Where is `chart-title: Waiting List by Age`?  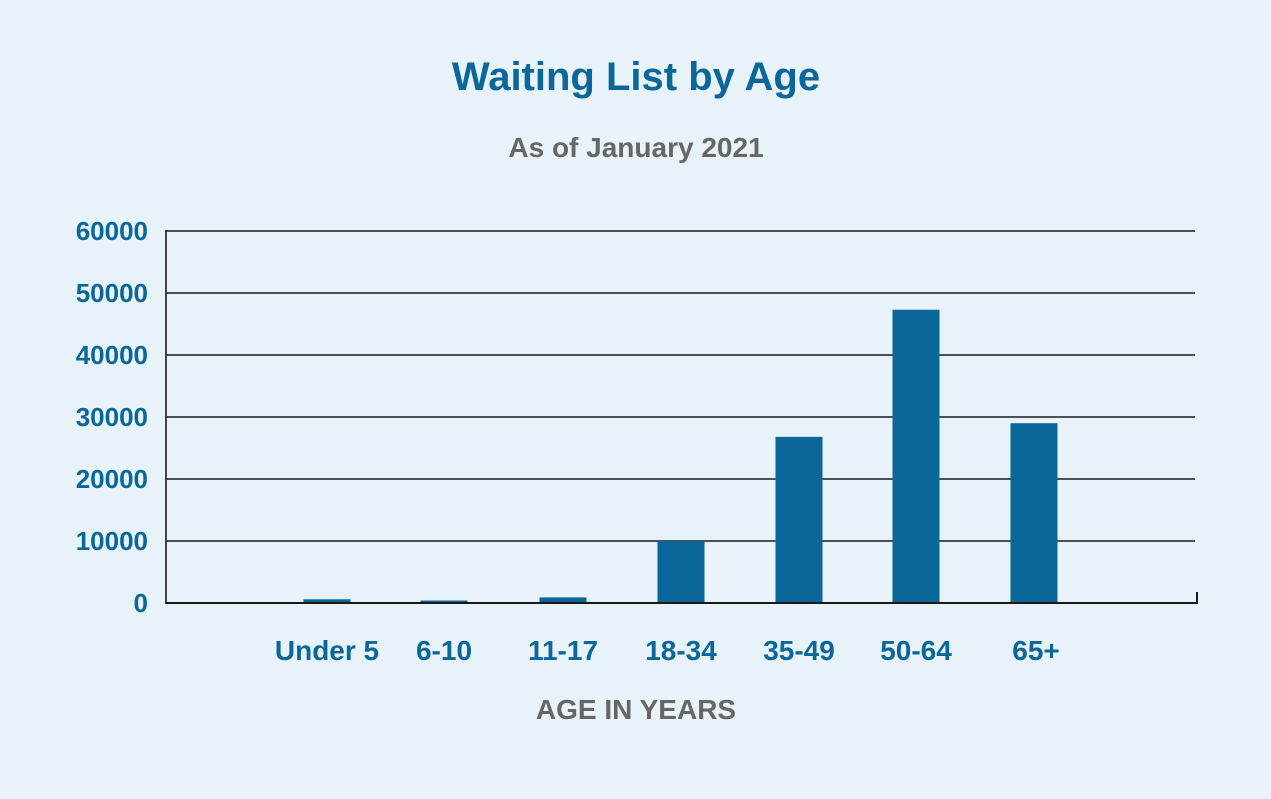 chart-title: Waiting List by Age is located at coordinates (636, 77).